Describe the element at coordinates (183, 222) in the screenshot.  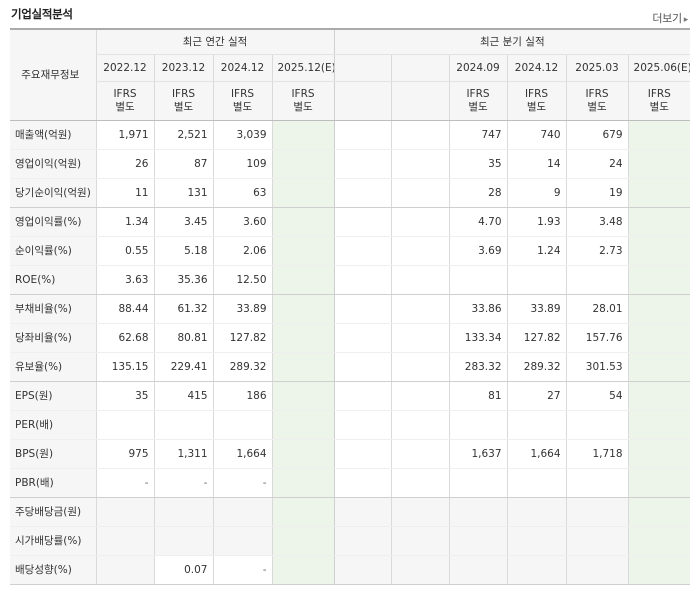
I see `annual-cell: 3.45` at that location.